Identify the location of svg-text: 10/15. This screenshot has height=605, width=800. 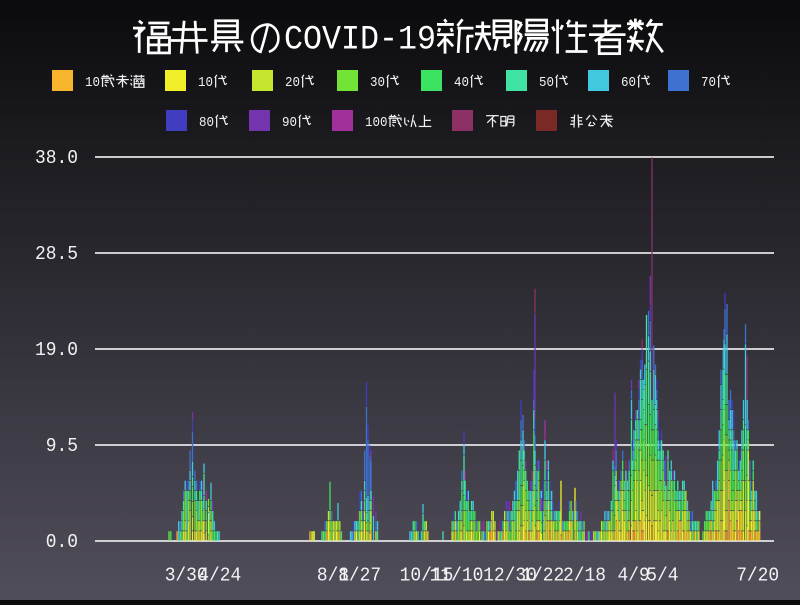
(427, 575).